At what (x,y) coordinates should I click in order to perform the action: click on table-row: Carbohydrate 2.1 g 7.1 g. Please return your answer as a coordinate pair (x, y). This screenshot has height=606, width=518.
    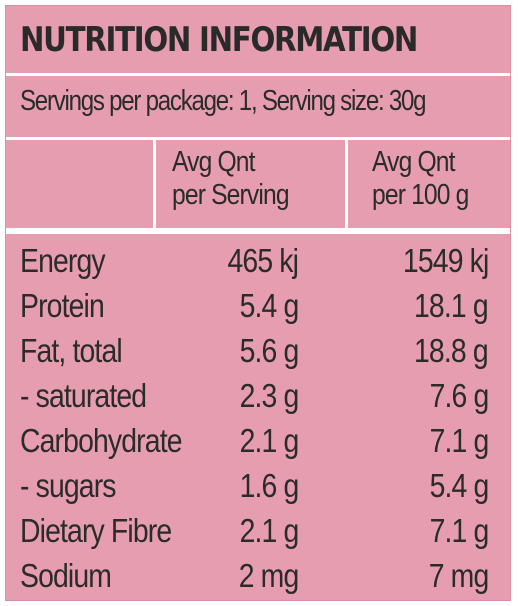
    Looking at the image, I should click on (258, 440).